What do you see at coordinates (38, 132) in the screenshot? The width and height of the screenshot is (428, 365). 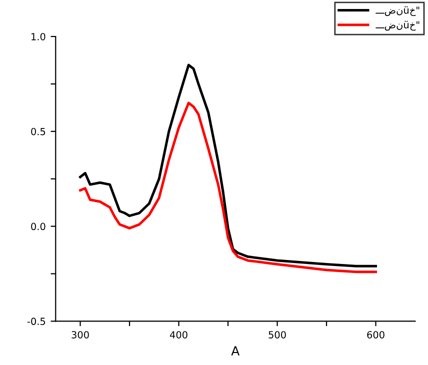 I see `y-tick-label: 0.5` at bounding box center [38, 132].